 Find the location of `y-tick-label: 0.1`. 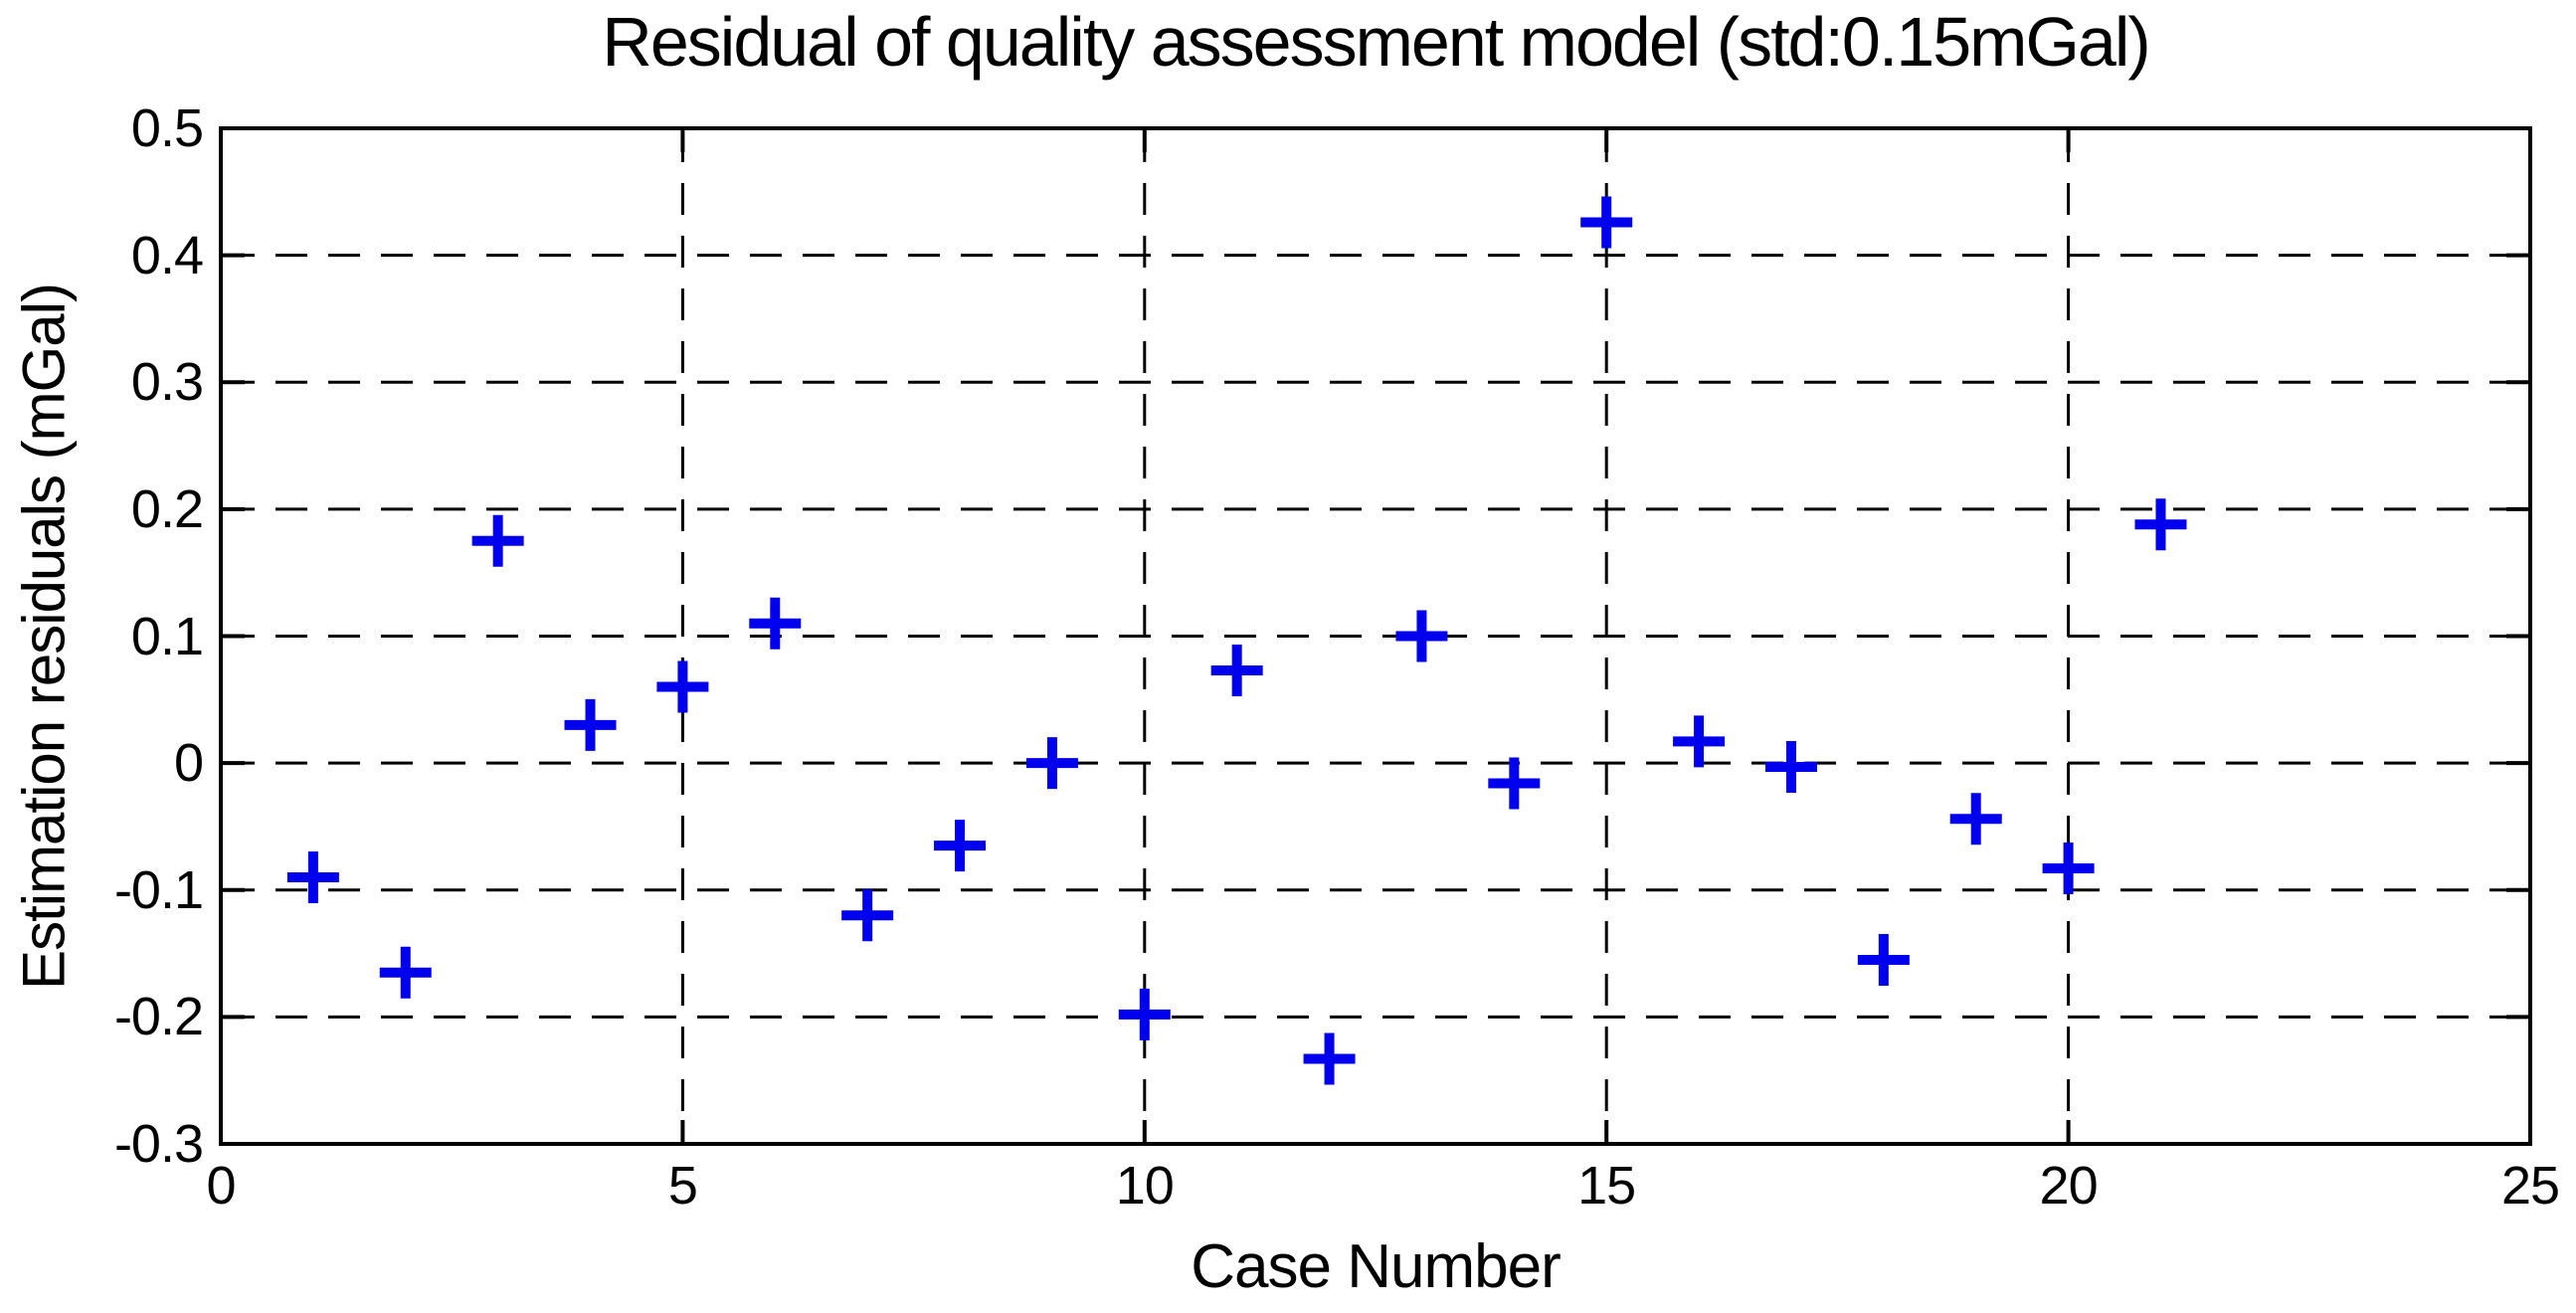

y-tick-label: 0.1 is located at coordinates (167, 636).